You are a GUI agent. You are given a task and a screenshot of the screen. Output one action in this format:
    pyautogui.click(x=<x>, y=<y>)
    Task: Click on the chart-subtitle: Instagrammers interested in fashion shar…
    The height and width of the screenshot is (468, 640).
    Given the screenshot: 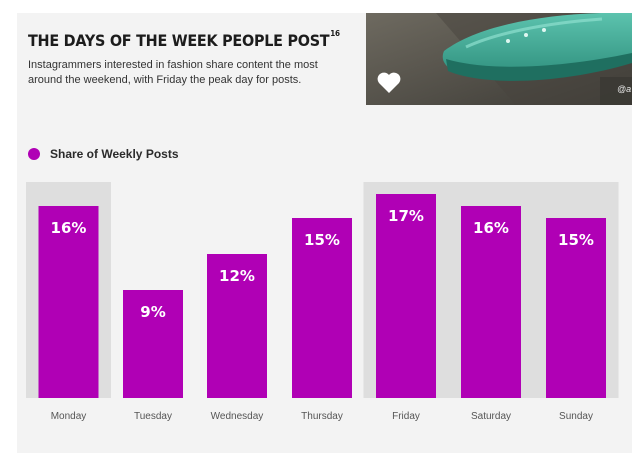 What is the action you would take?
    pyautogui.click(x=173, y=72)
    